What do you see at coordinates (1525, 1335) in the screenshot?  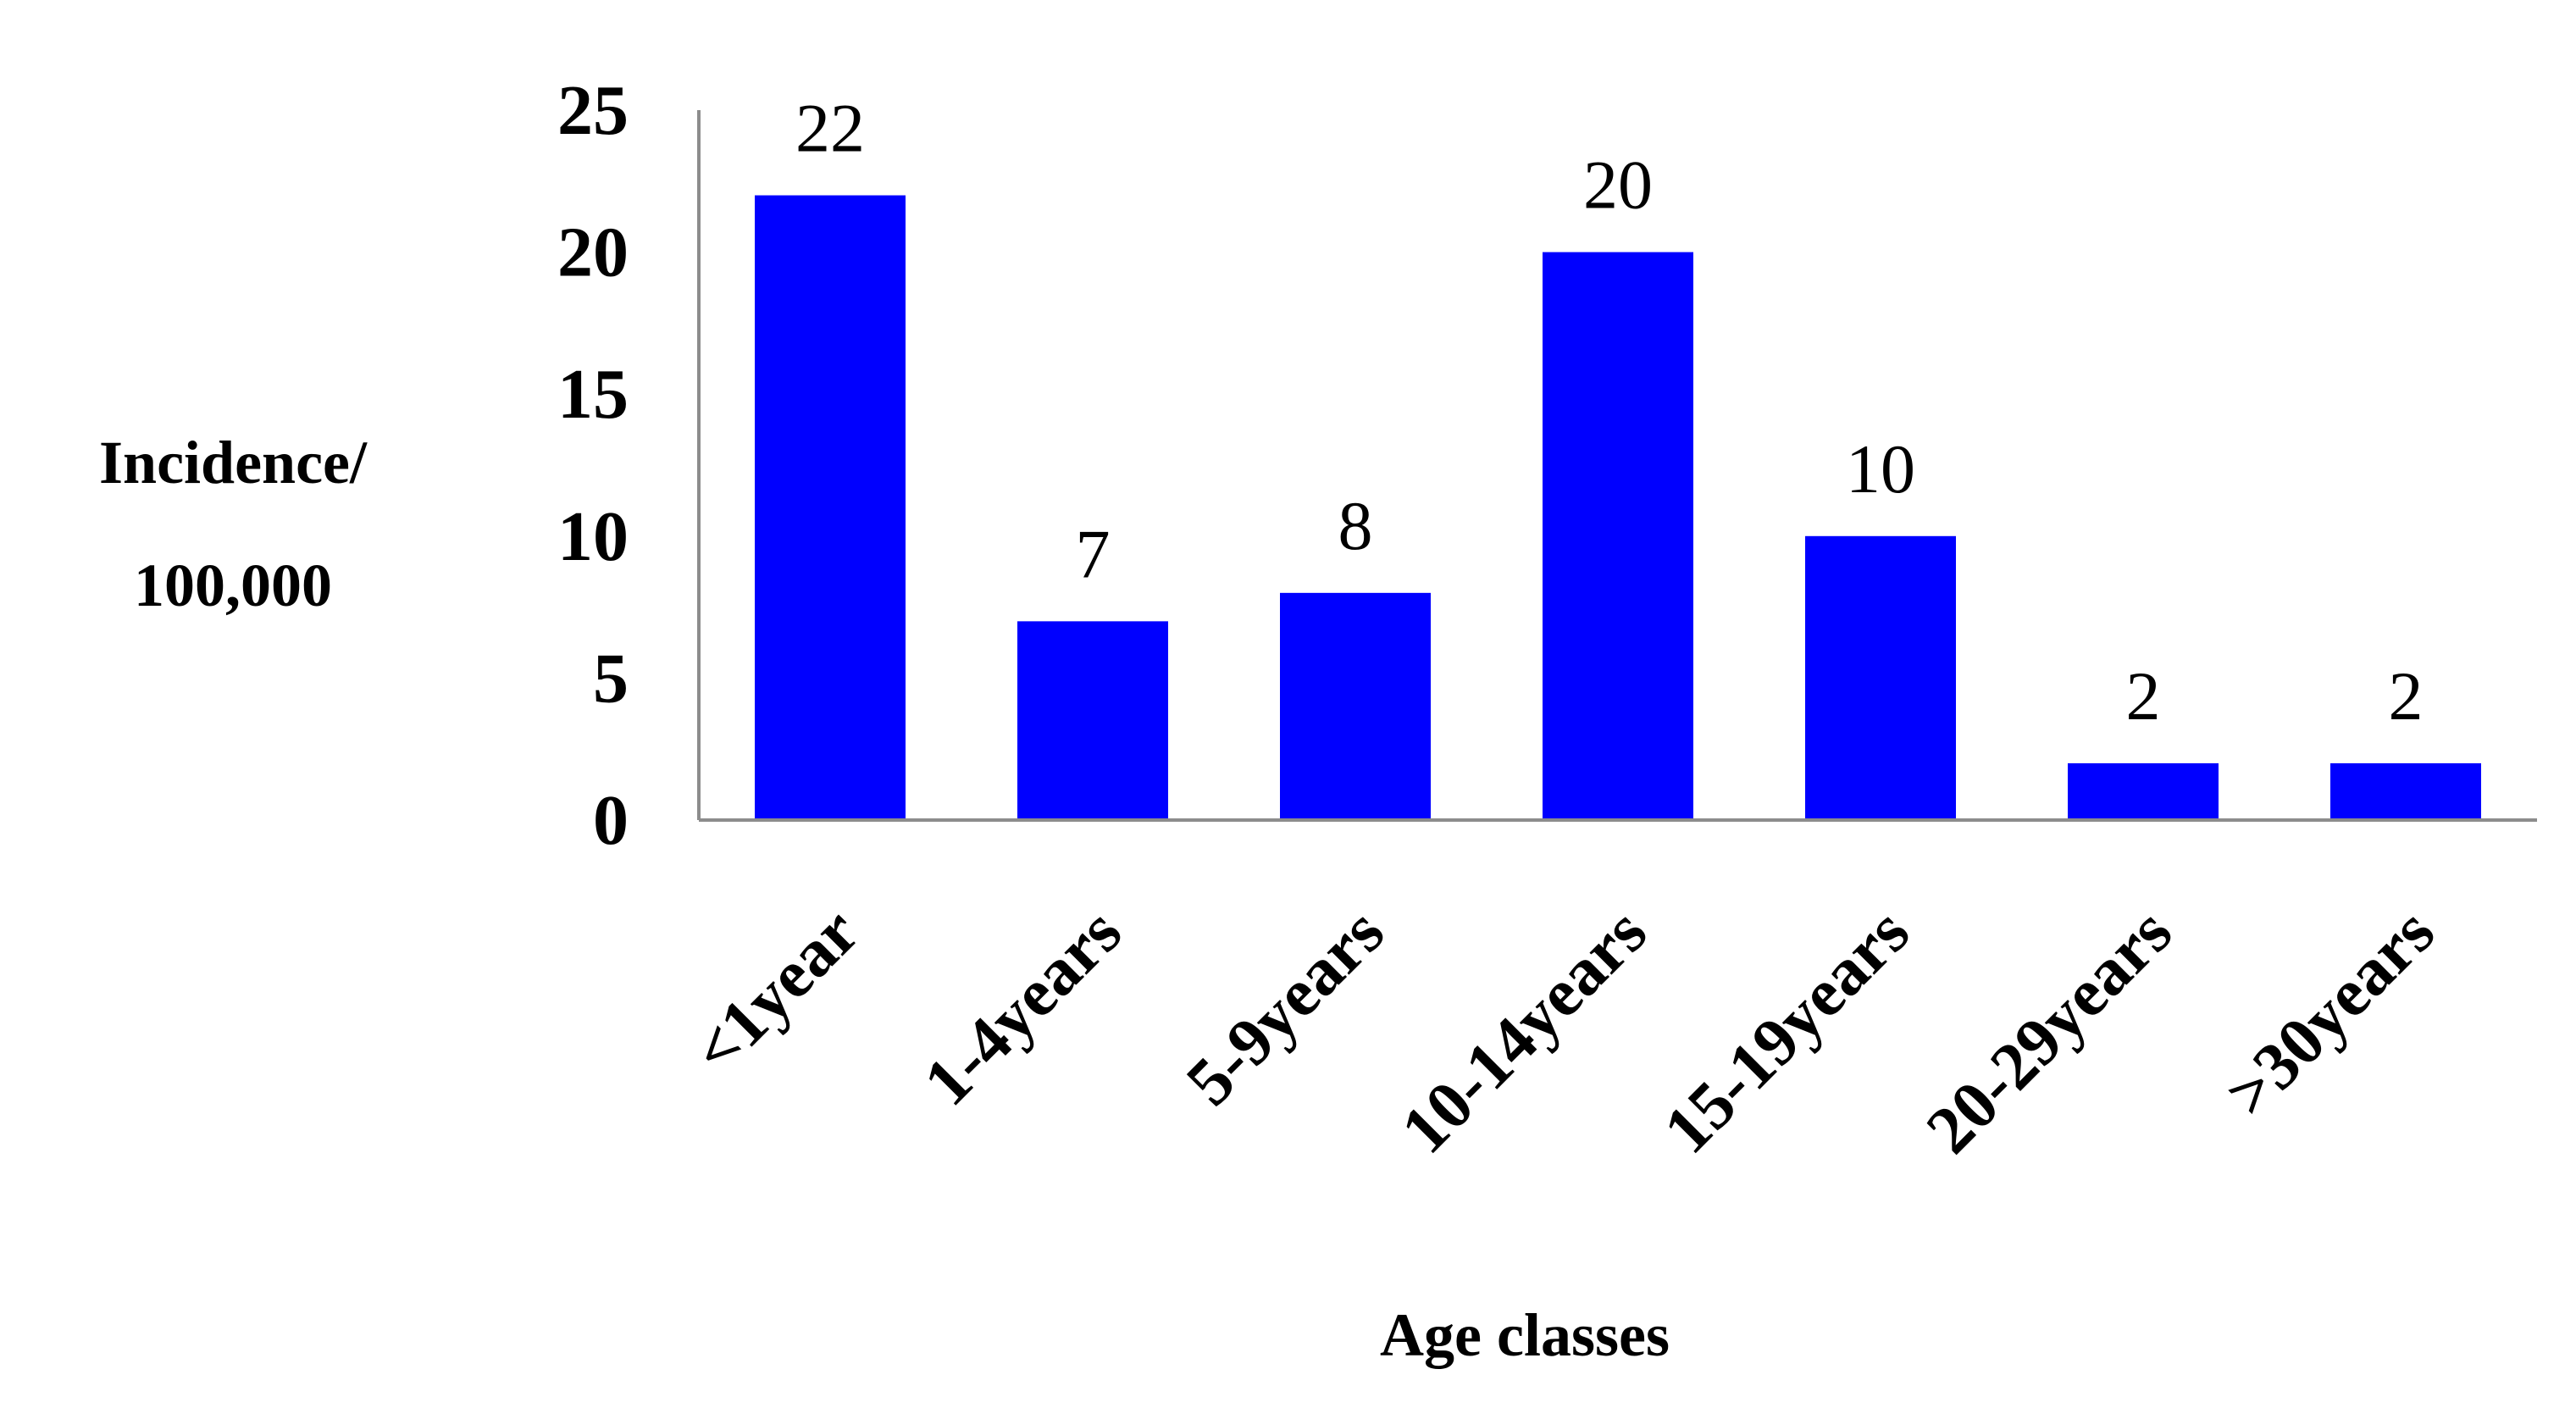 I see `x-axis-title: Age classes` at bounding box center [1525, 1335].